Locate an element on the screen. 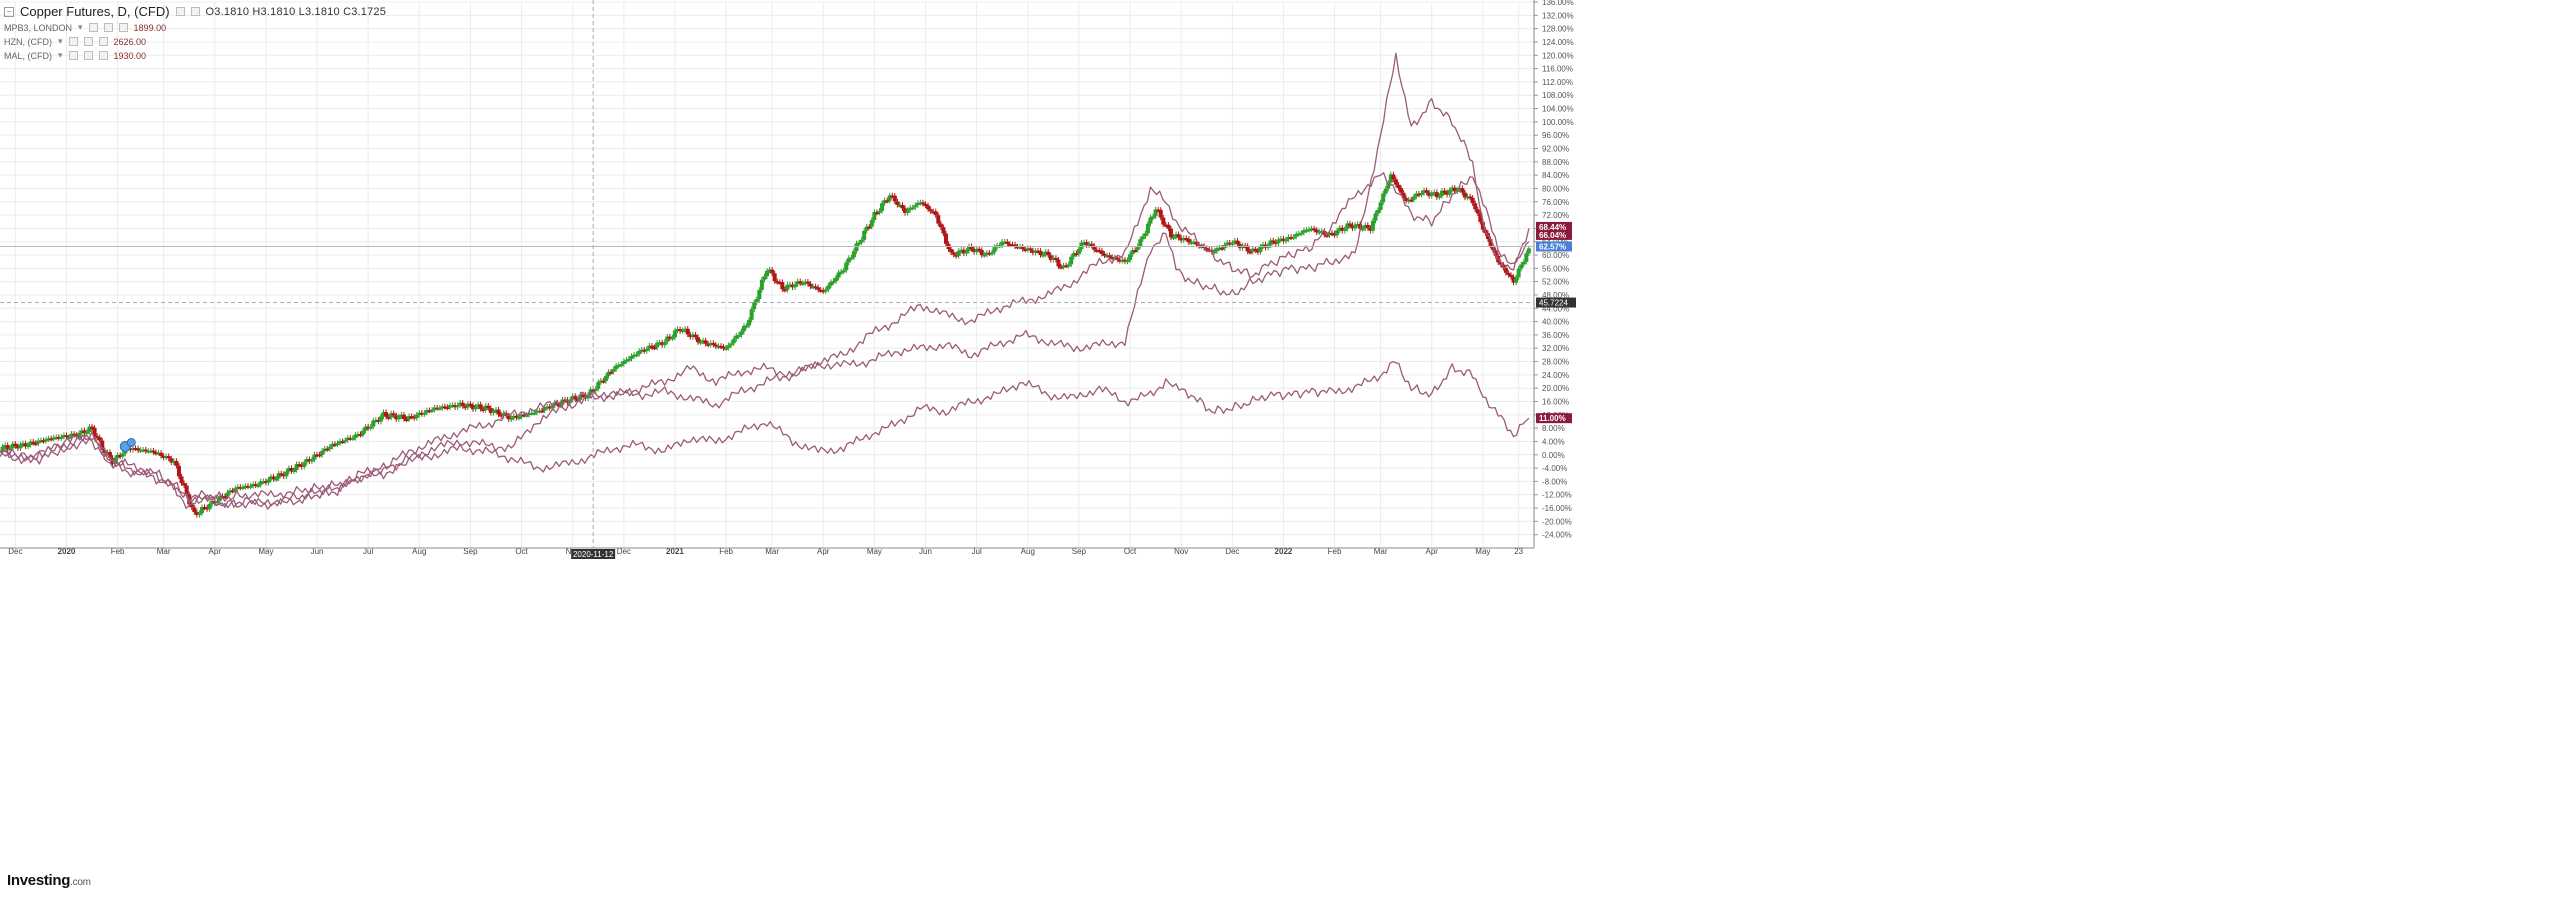  y-tick-label: 20.00% is located at coordinates (1555, 388).